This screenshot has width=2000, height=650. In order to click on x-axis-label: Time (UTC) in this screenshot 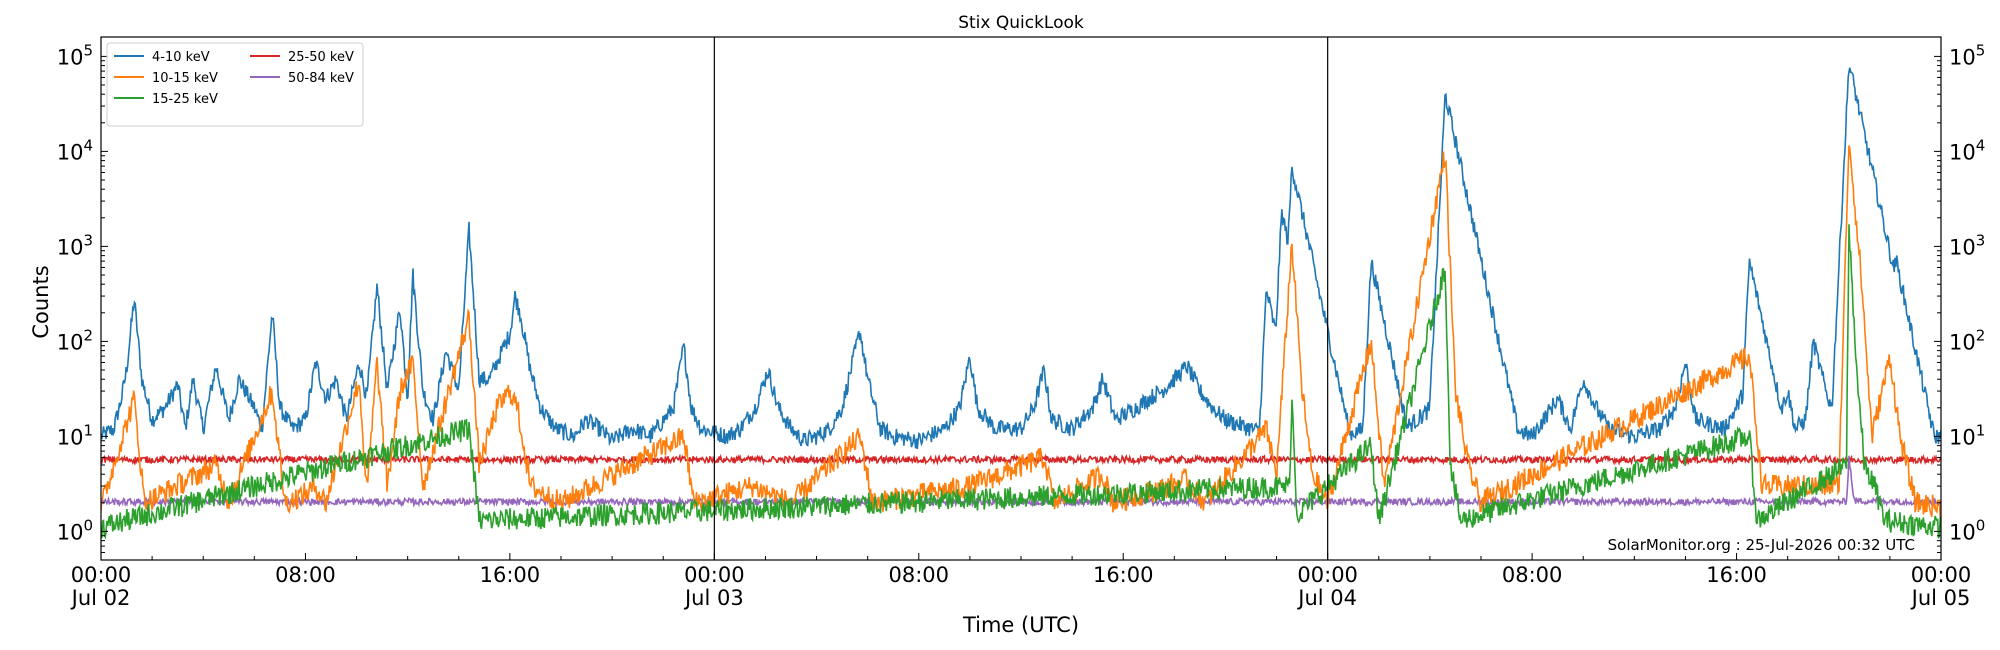, I will do `click(1020, 625)`.